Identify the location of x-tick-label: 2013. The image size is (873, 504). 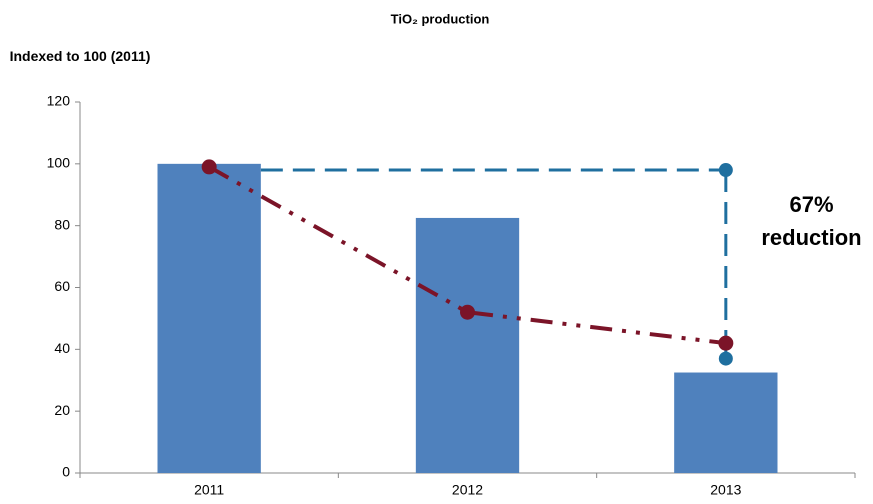
(725, 490).